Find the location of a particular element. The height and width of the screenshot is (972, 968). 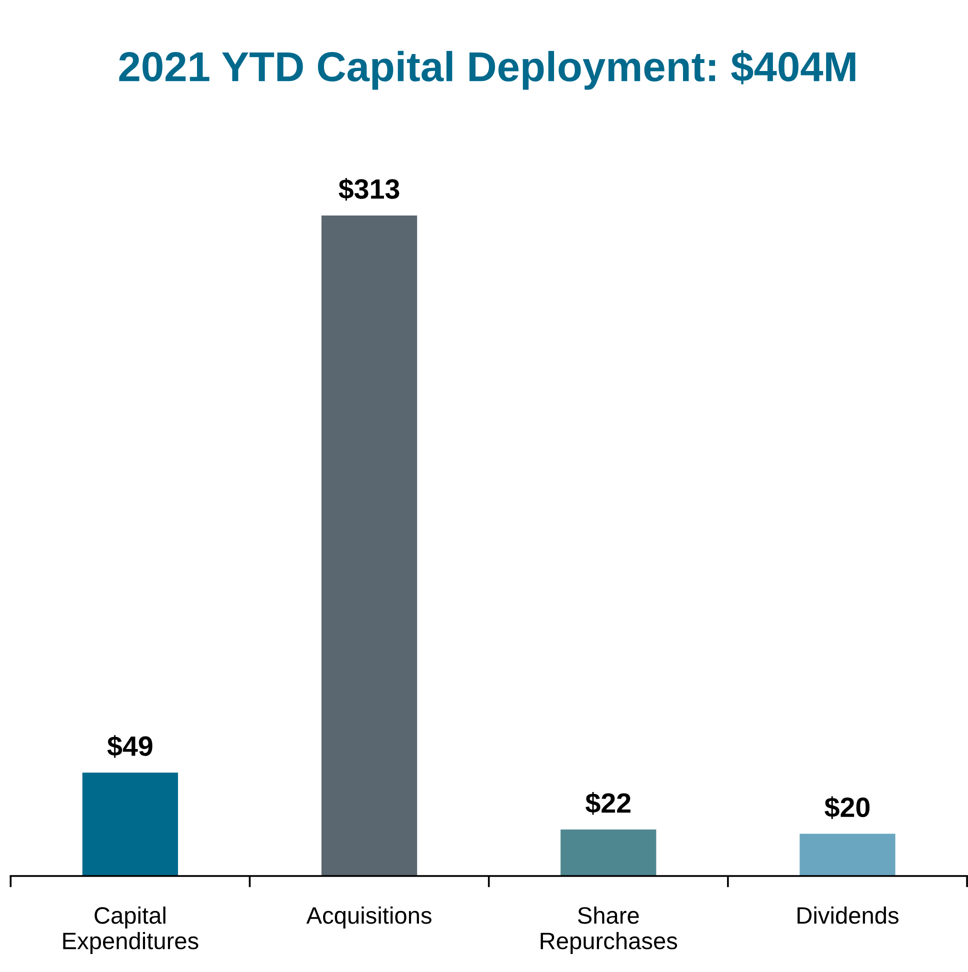

x-tick-label: Capital Expenditures is located at coordinates (130, 930).